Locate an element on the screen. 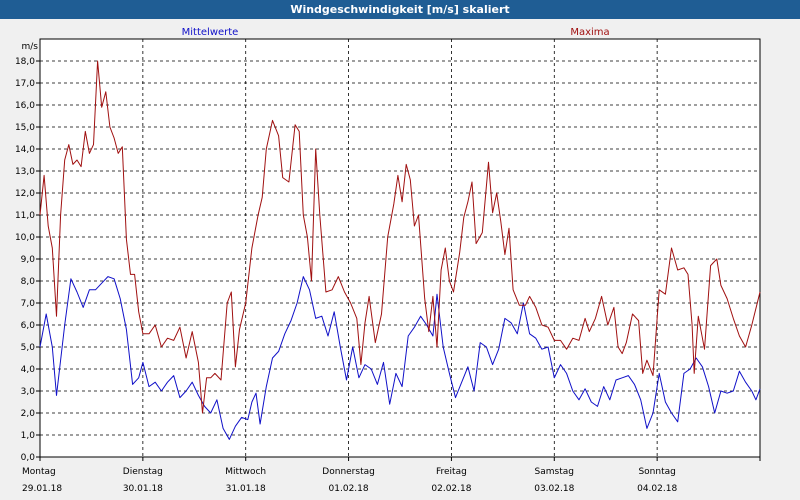 The image size is (800, 500). y-tick-label: 8,0 is located at coordinates (28, 282).